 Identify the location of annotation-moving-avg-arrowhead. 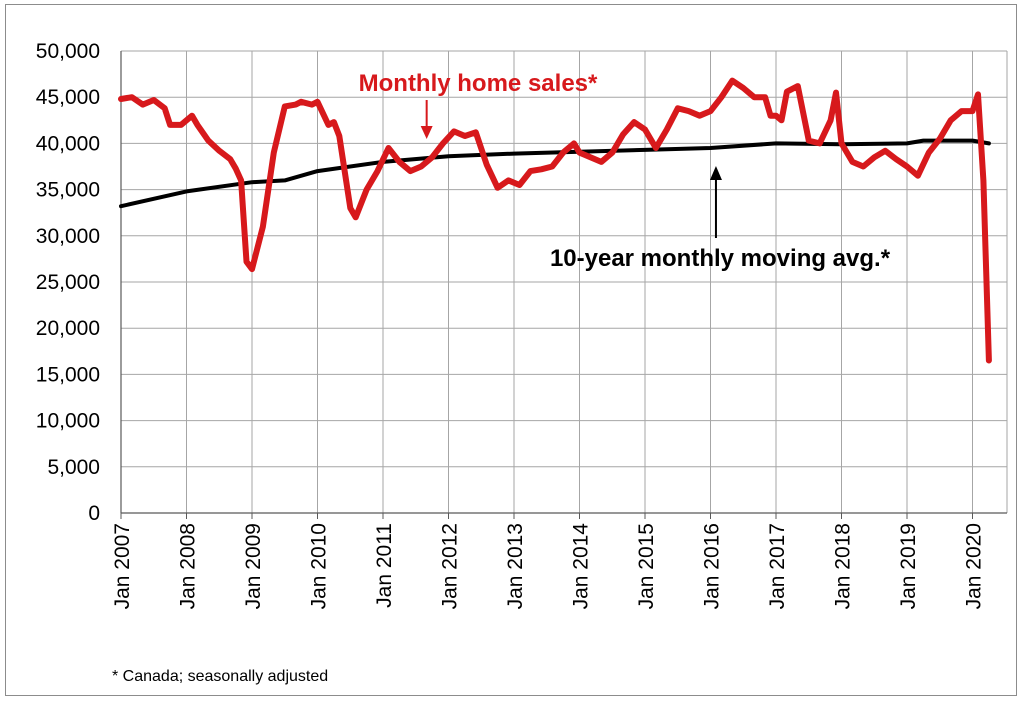
(715, 173).